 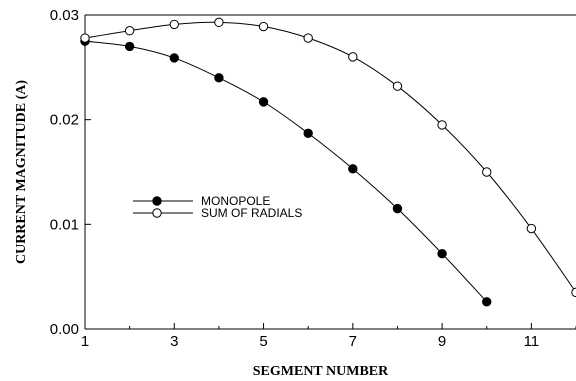 I want to click on y-tick-label: 0.03, so click(x=64, y=15).